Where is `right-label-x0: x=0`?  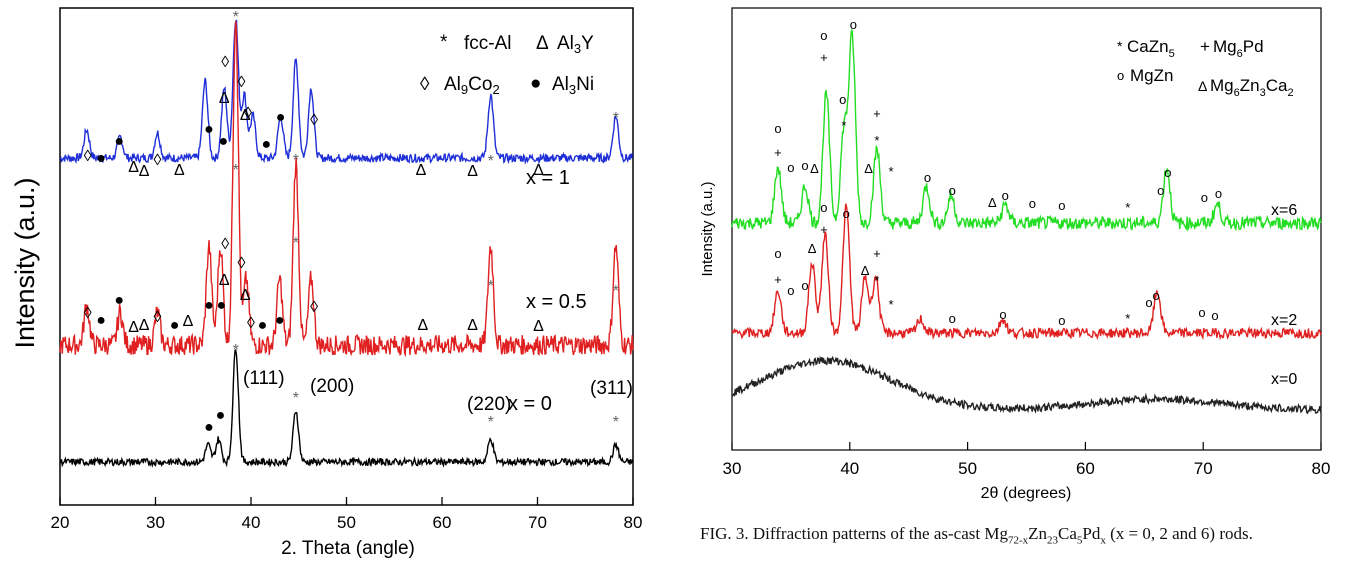
right-label-x0: x=0 is located at coordinates (1284, 379).